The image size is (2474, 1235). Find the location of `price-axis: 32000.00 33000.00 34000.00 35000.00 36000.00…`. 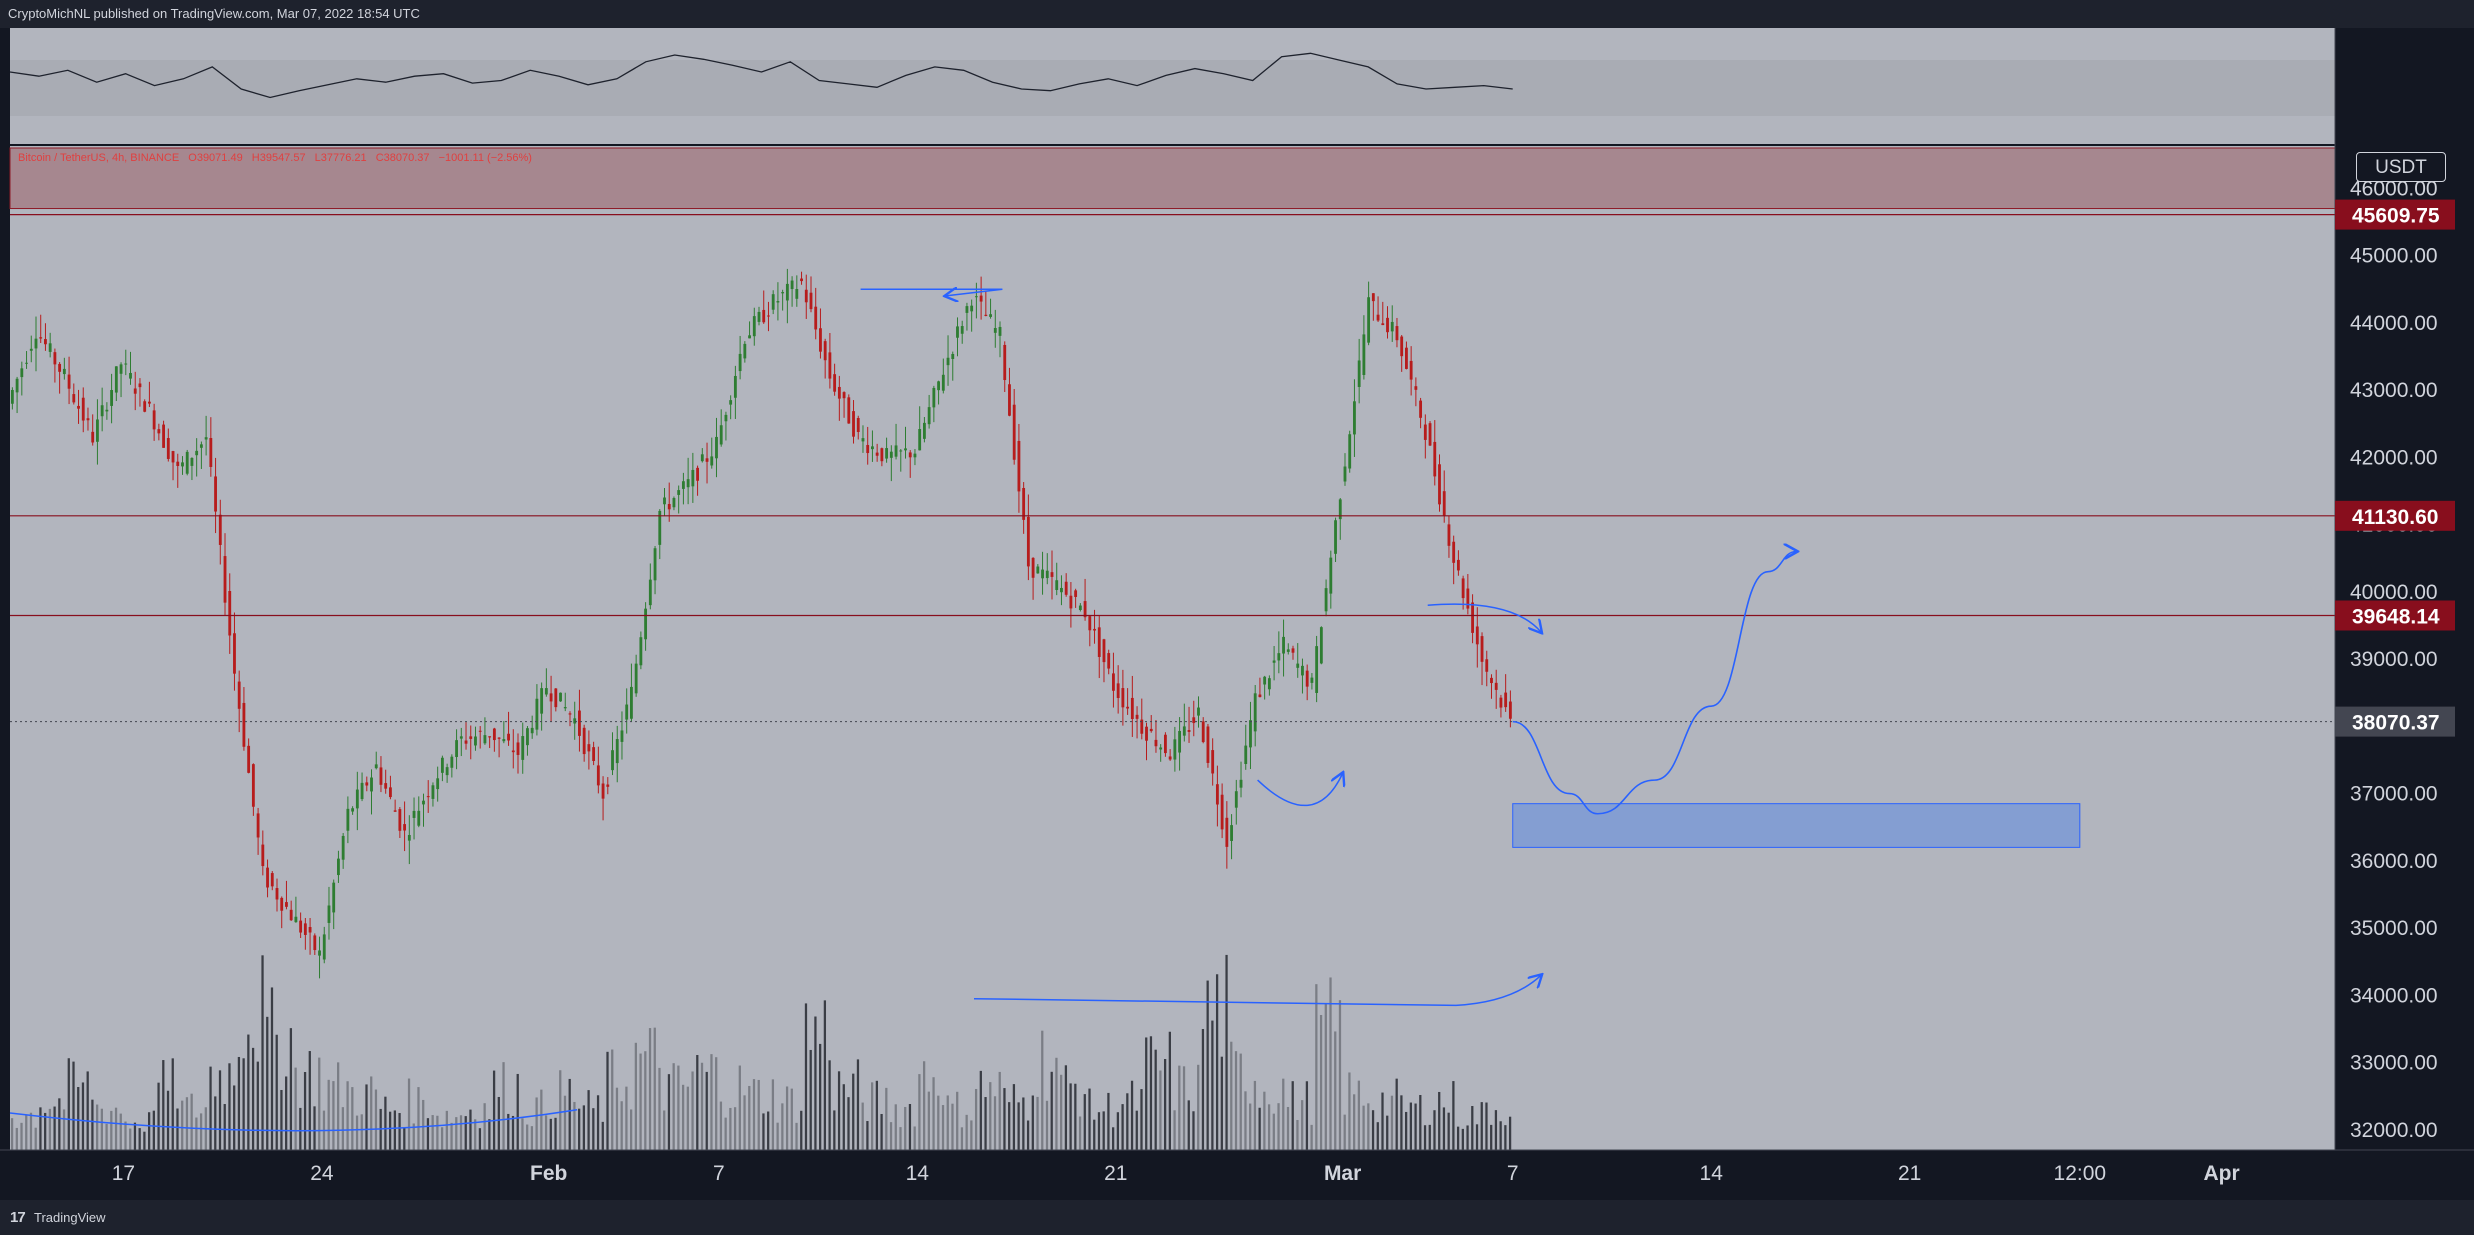

price-axis: 32000.00 33000.00 34000.00 35000.00 36000.00… is located at coordinates (2404, 589).